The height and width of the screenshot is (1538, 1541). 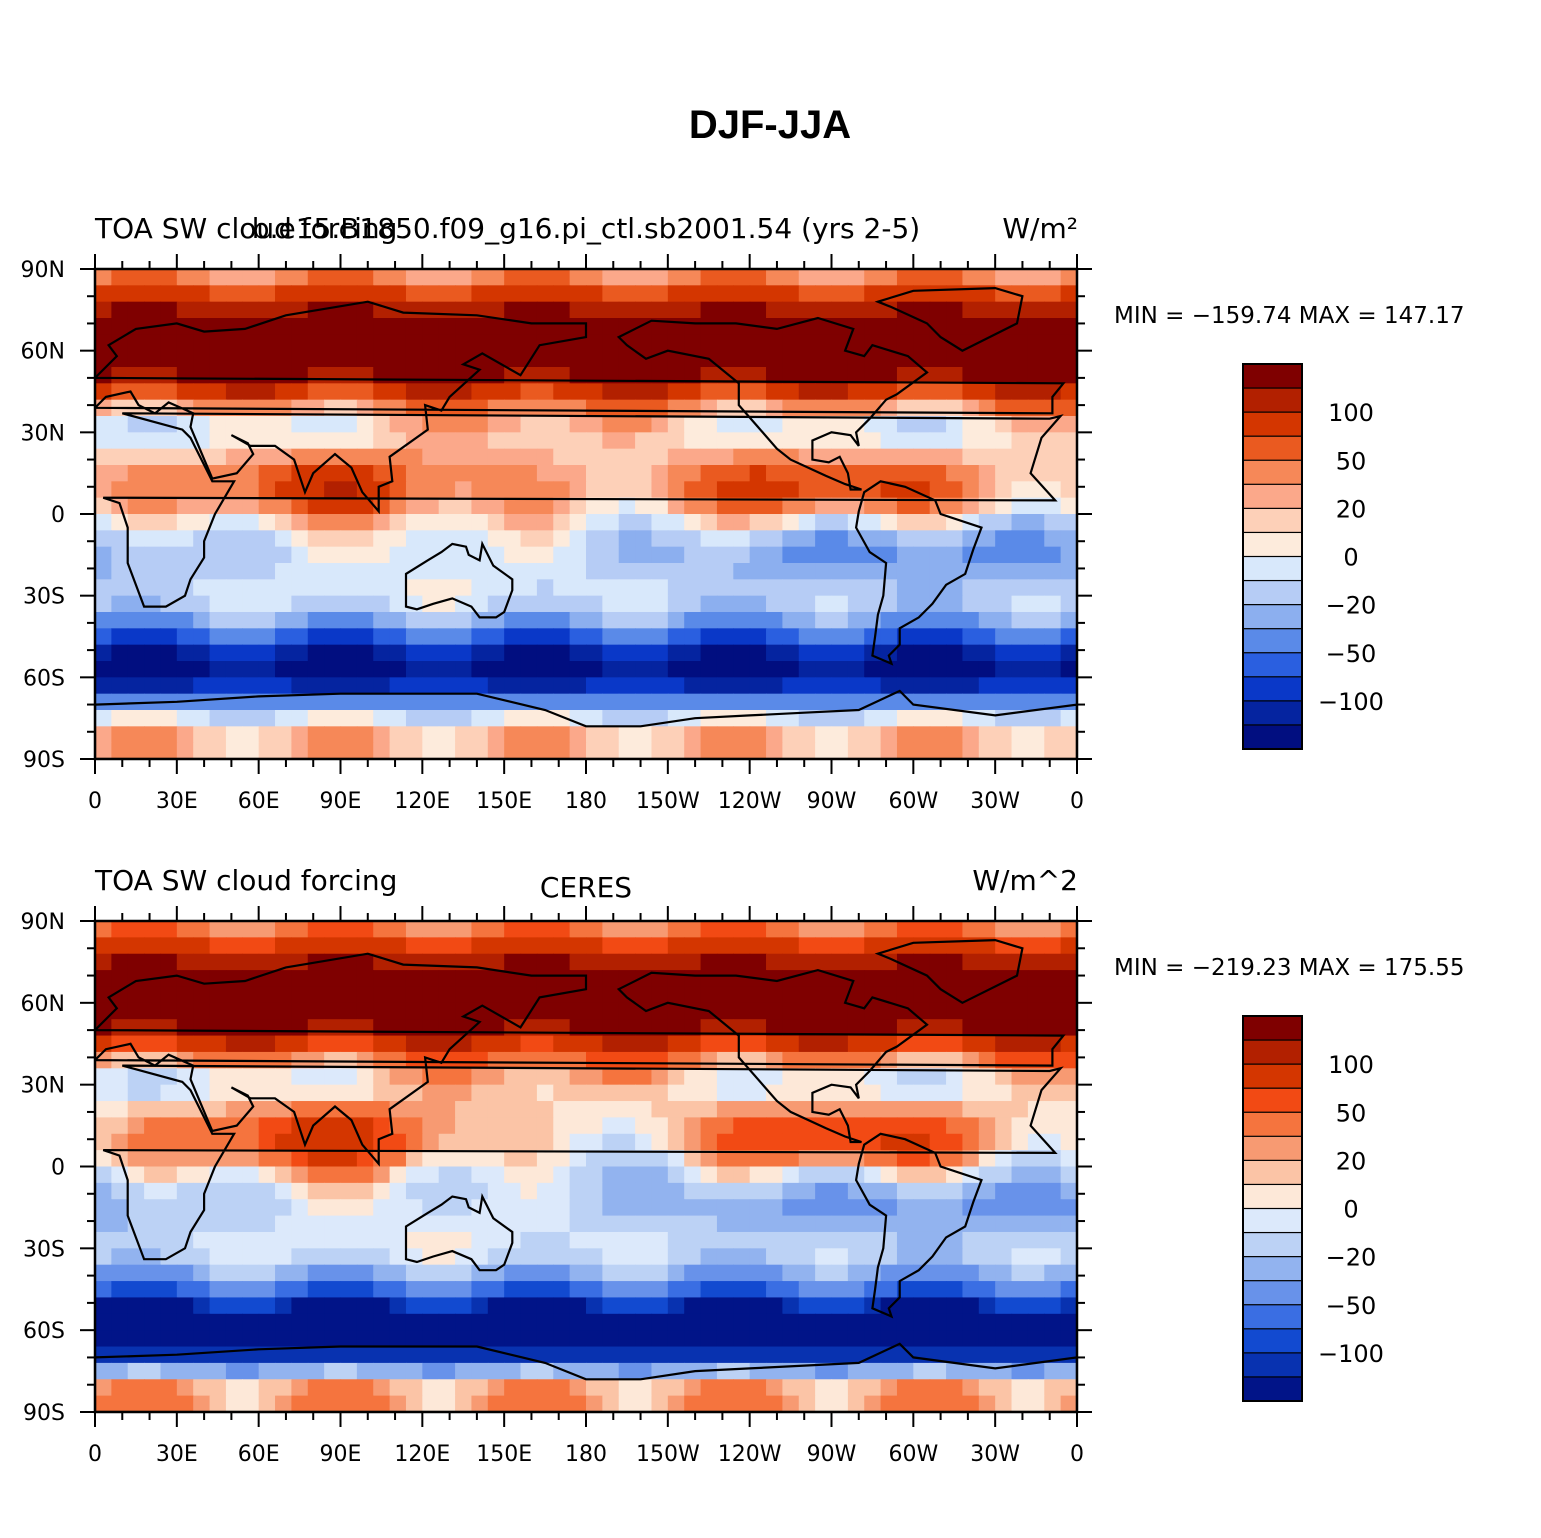 What do you see at coordinates (1272, 665) in the screenshot?
I see `colorbar-swatch` at bounding box center [1272, 665].